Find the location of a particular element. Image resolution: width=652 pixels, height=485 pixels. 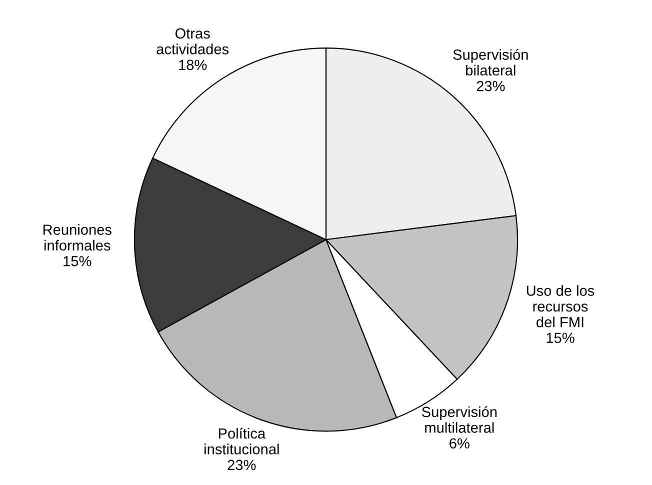

data-label: 18% is located at coordinates (193, 65).